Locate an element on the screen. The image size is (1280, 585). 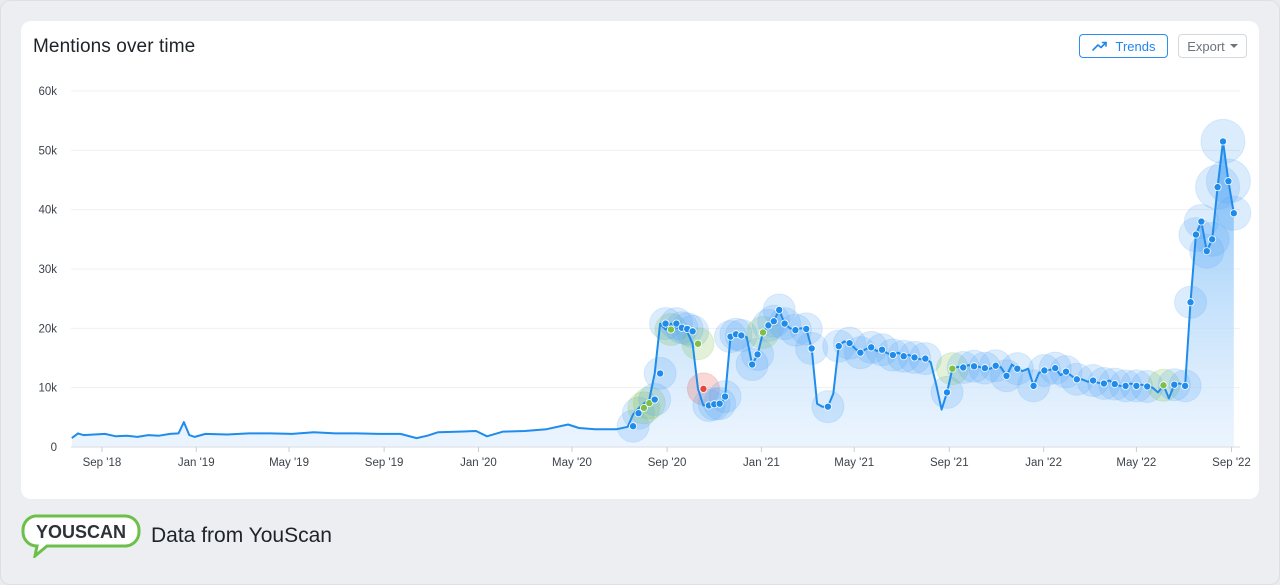
y-tick-label: 20k is located at coordinates (47, 329).